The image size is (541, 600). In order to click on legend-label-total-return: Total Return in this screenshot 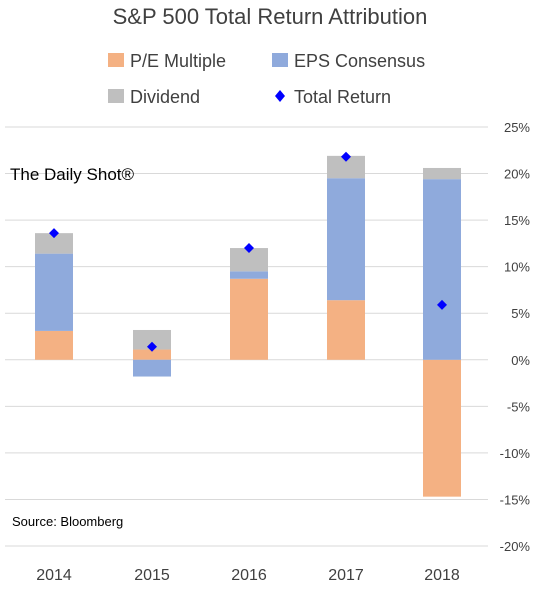, I will do `click(342, 97)`.